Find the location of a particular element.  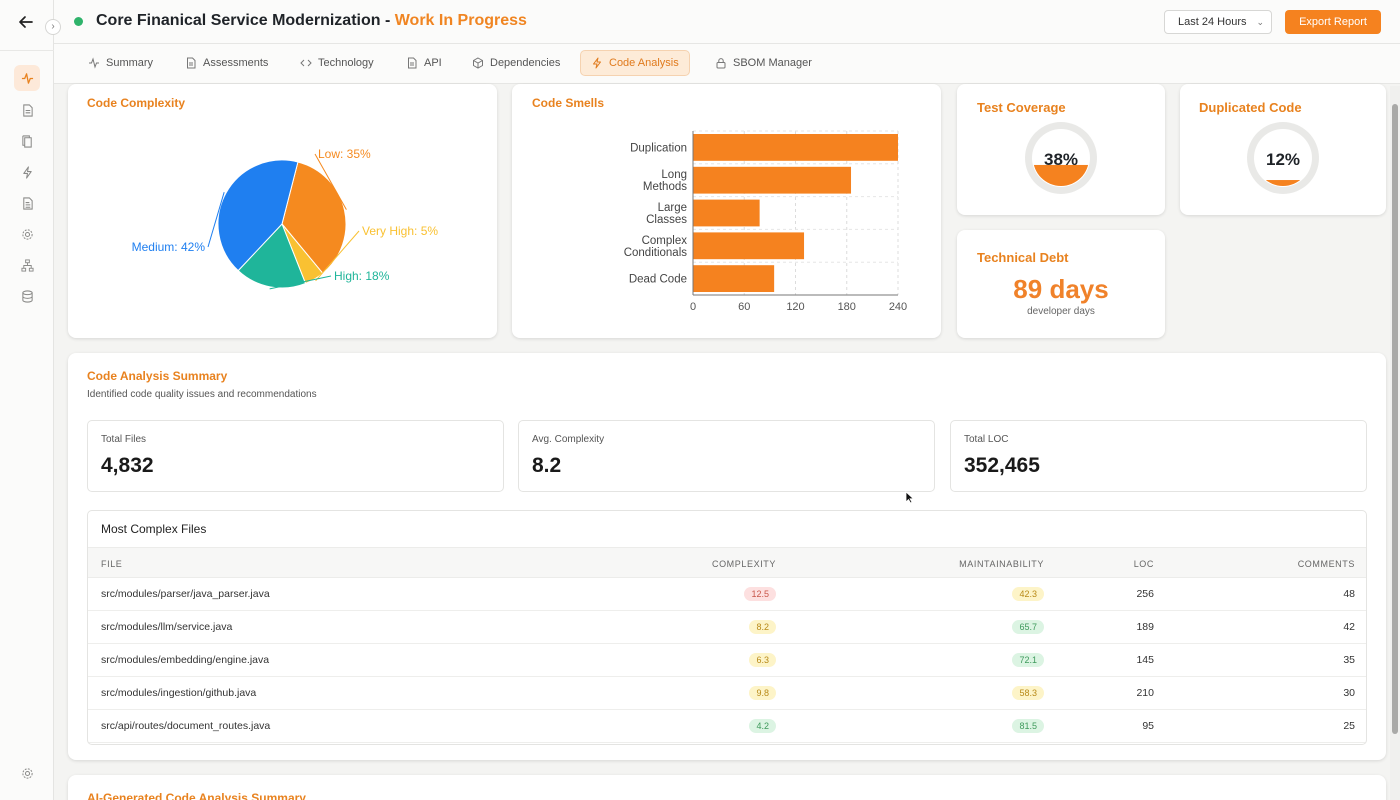

y-tick-label: Methods is located at coordinates (665, 187).